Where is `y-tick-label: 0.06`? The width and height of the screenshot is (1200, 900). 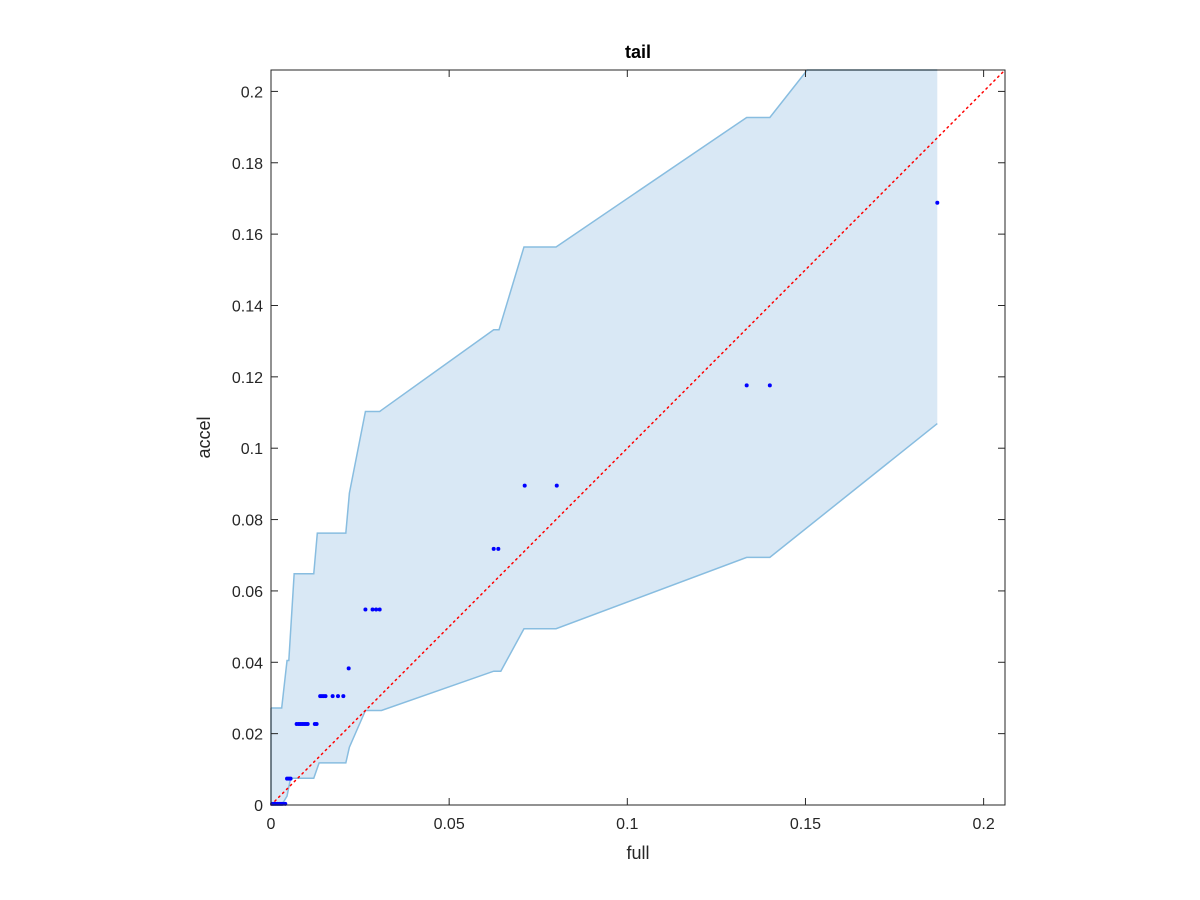
y-tick-label: 0.06 is located at coordinates (247, 592).